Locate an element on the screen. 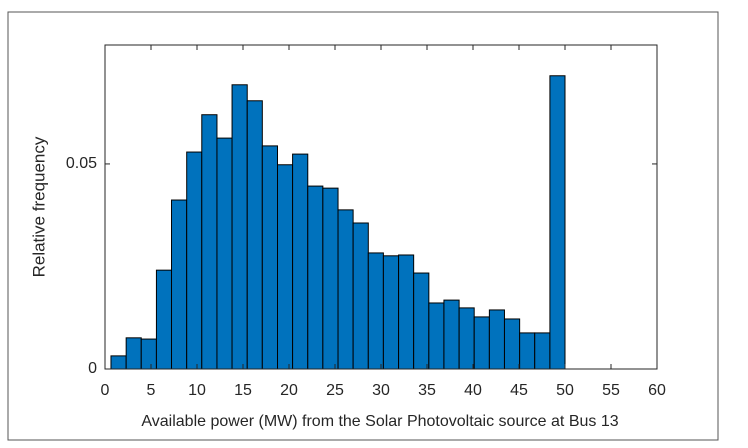  x-tick-label: 30 is located at coordinates (381, 390).